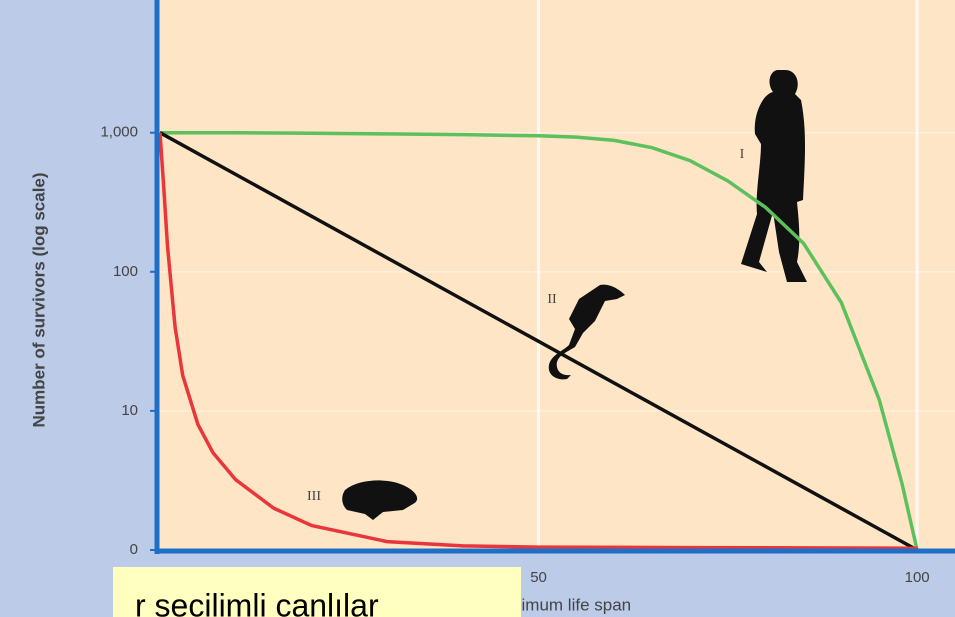  I want to click on y-tick-label: 0, so click(134, 549).